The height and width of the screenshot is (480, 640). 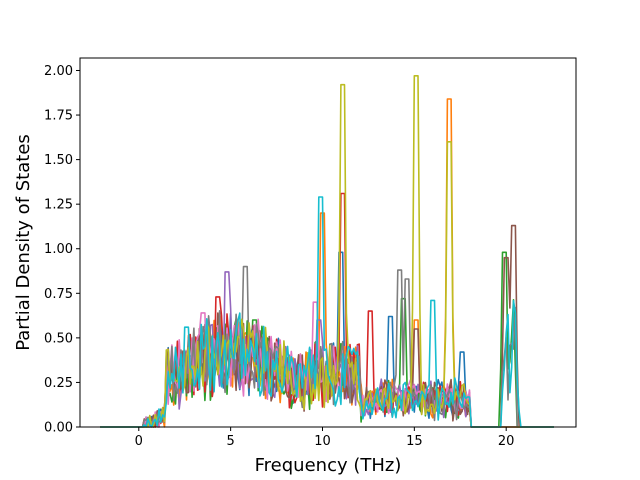 What do you see at coordinates (328, 465) in the screenshot?
I see `x-axis-label: Frequency (THz)` at bounding box center [328, 465].